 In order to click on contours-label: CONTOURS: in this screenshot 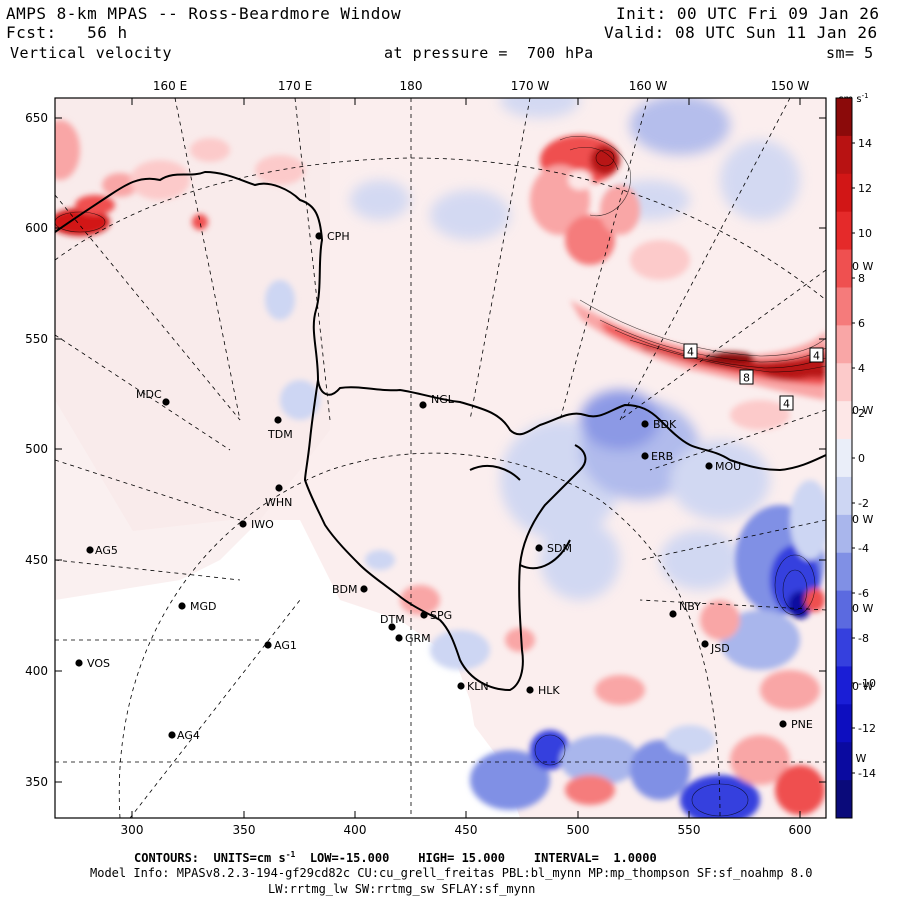, I will do `click(167, 858)`.